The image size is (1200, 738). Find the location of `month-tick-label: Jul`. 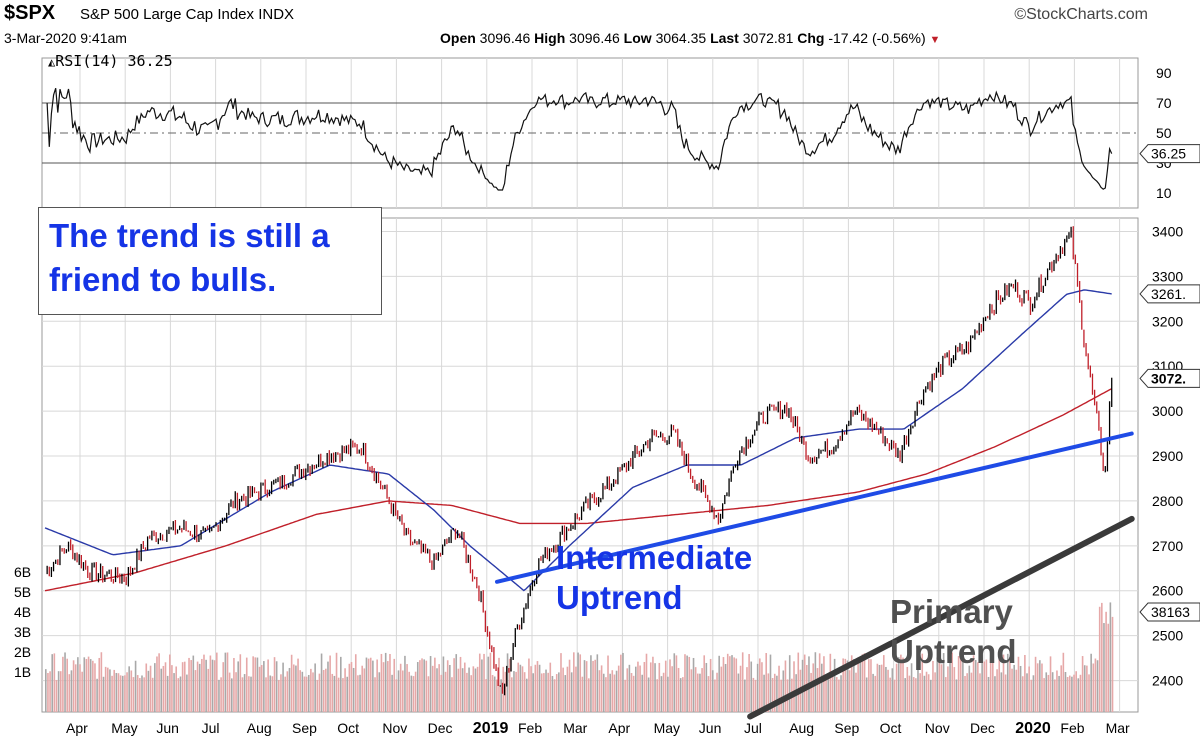

month-tick-label: Jul is located at coordinates (211, 728).